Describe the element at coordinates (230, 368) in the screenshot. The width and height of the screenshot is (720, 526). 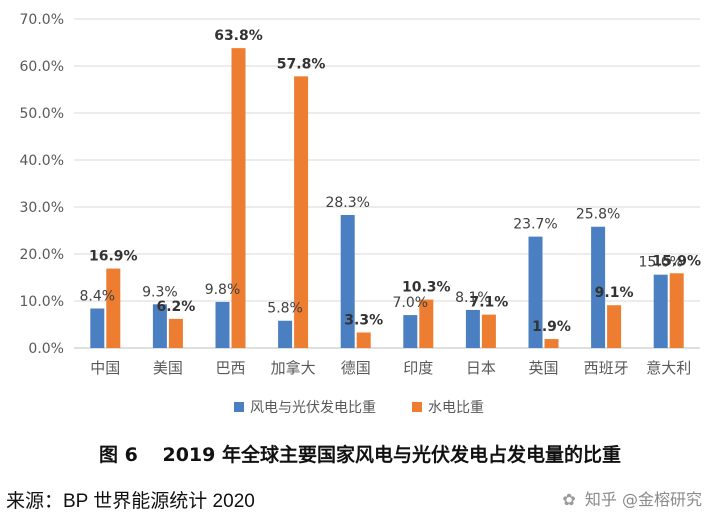
I see `x-tick-label: 巴西` at that location.